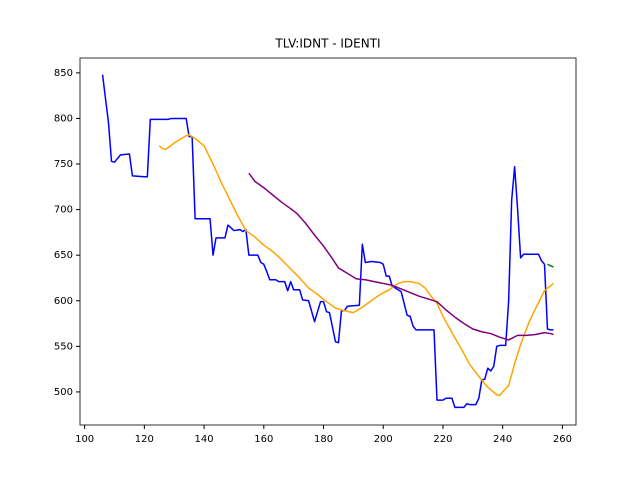  I want to click on x-tick-label: 140, so click(204, 439).